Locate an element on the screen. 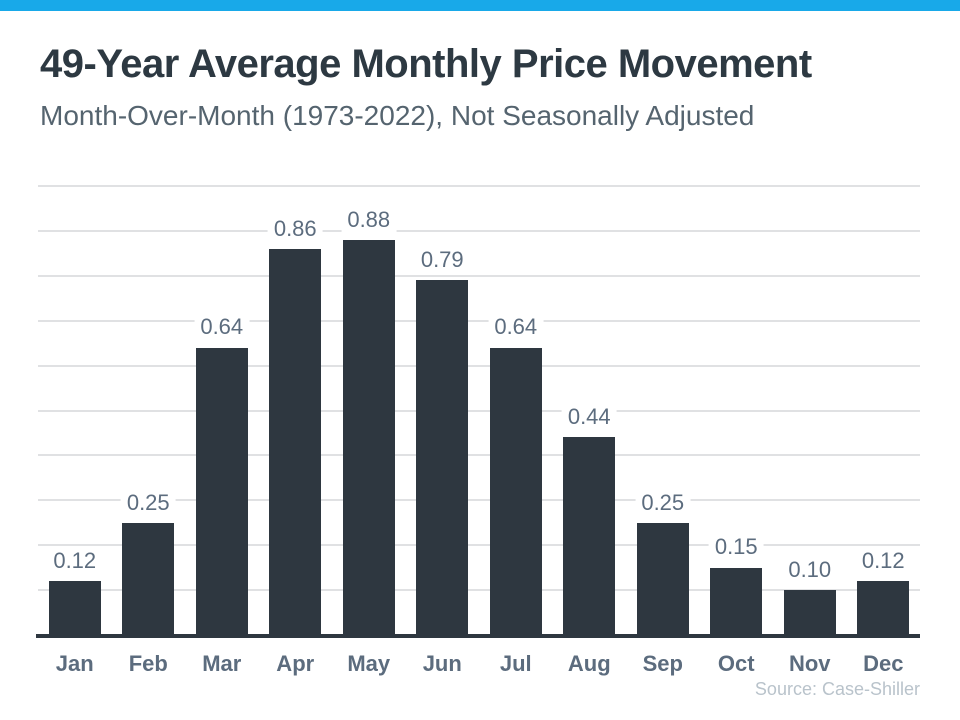  value-label-jul: 0.64 is located at coordinates (516, 327).